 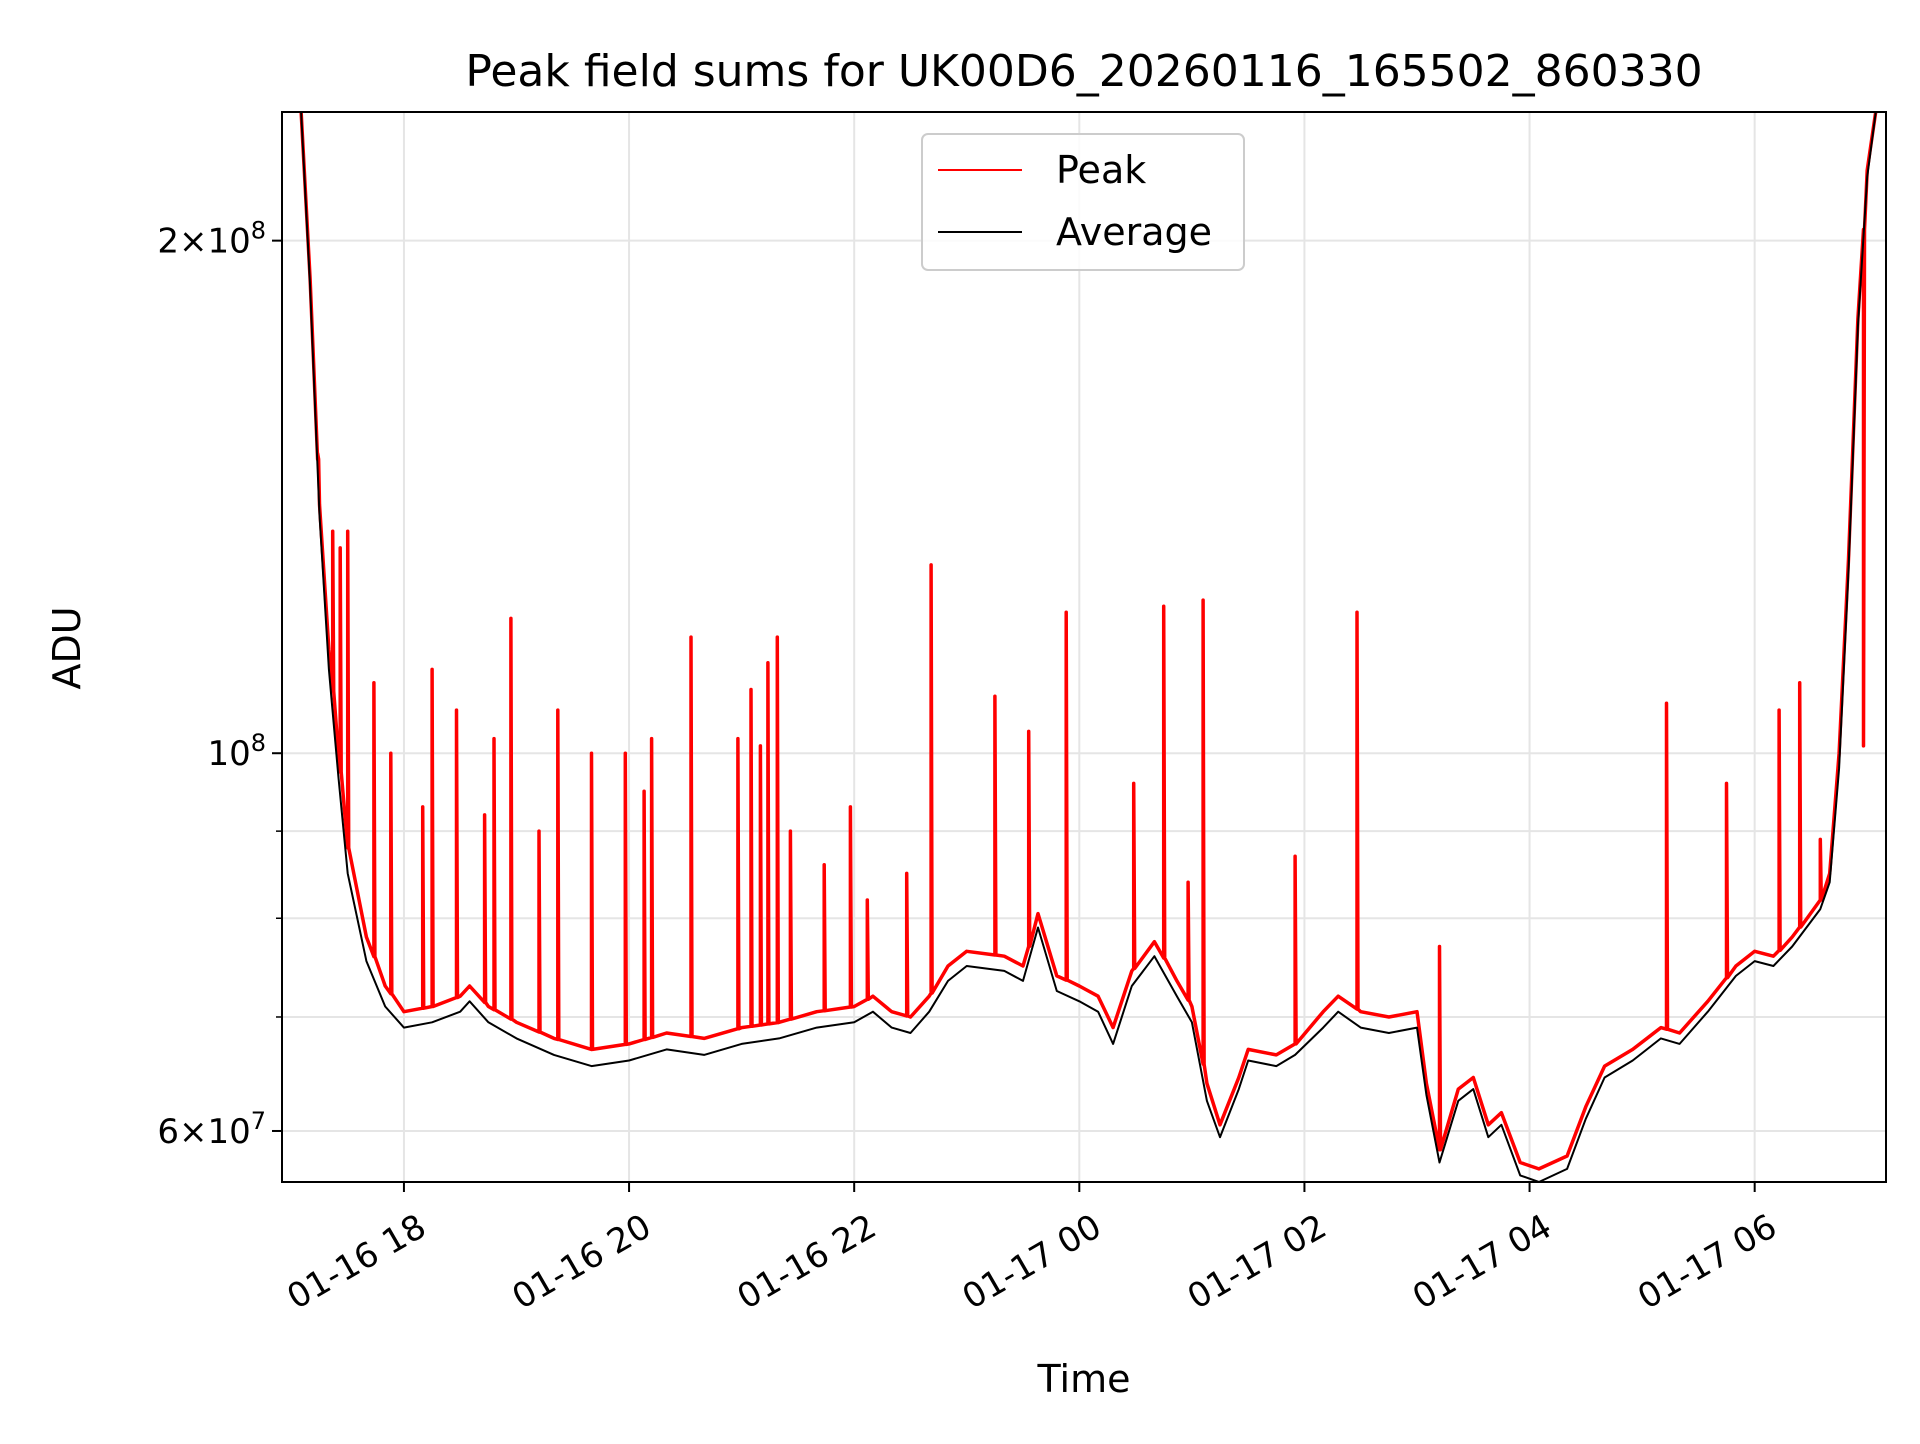 What do you see at coordinates (356, 1262) in the screenshot?
I see `x-tick-label: 01-16 18` at bounding box center [356, 1262].